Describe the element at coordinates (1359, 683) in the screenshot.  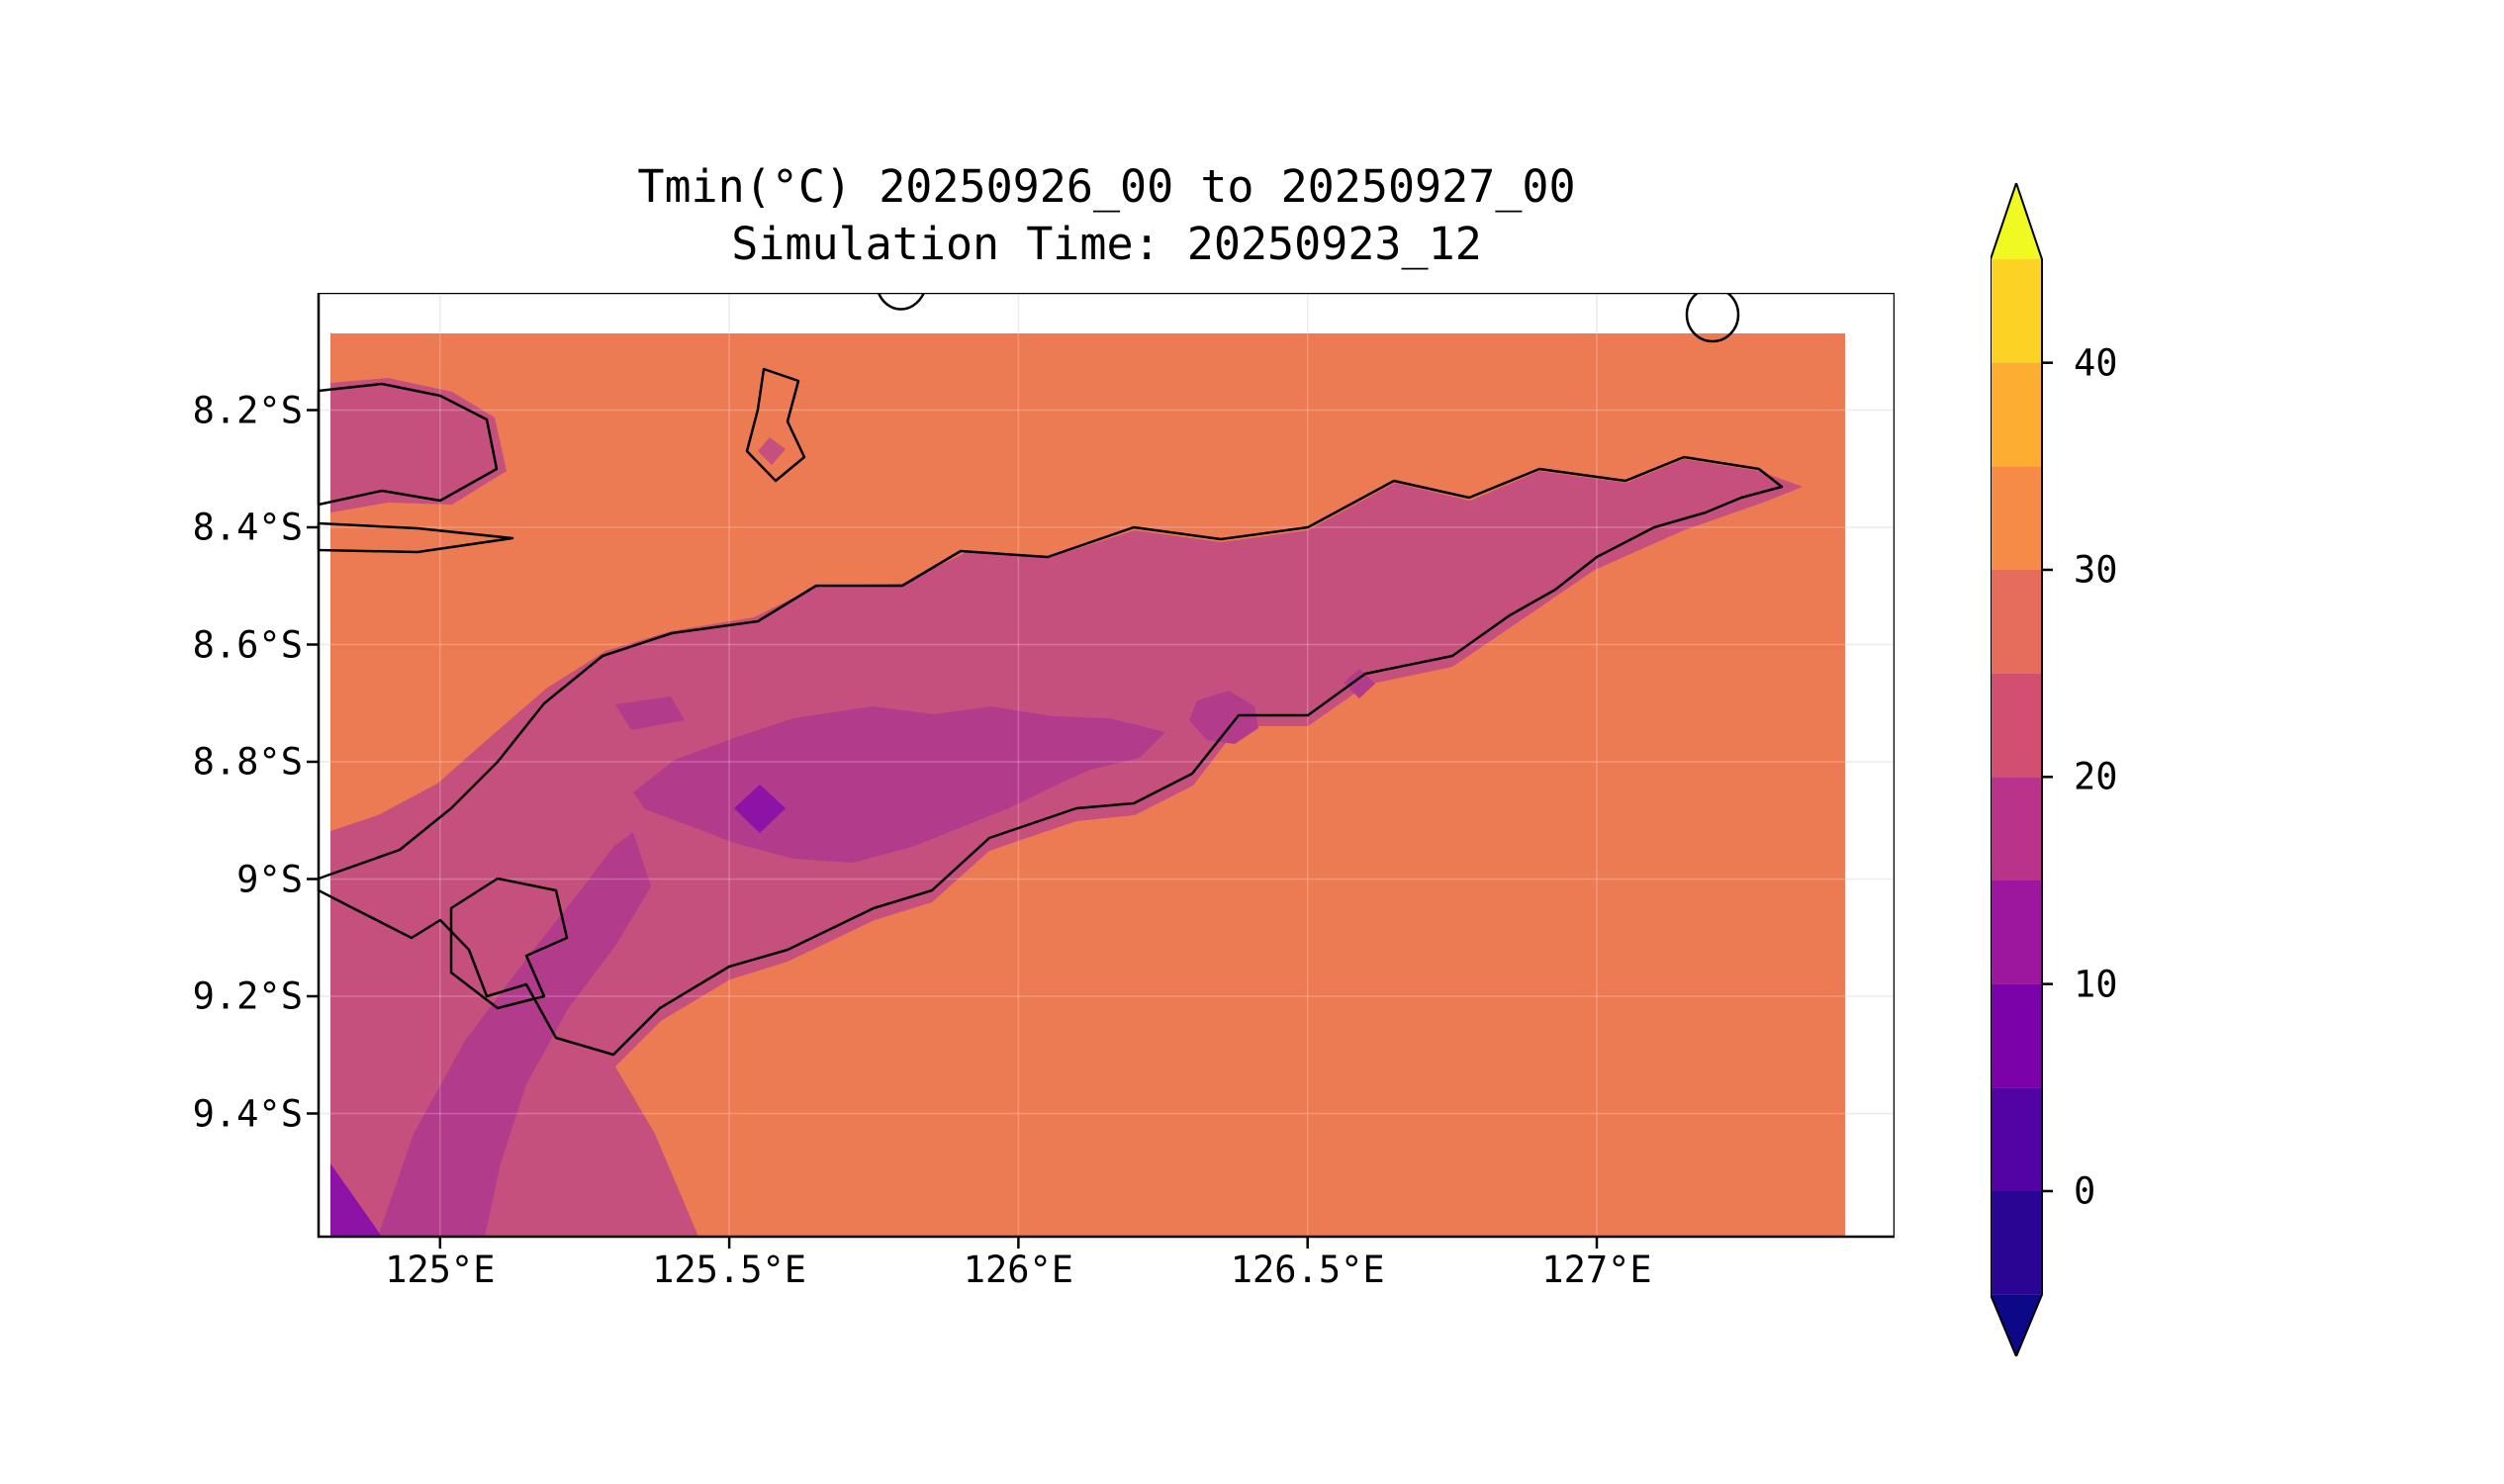
I see `tmin-band-15-20-tiny-spot` at that location.